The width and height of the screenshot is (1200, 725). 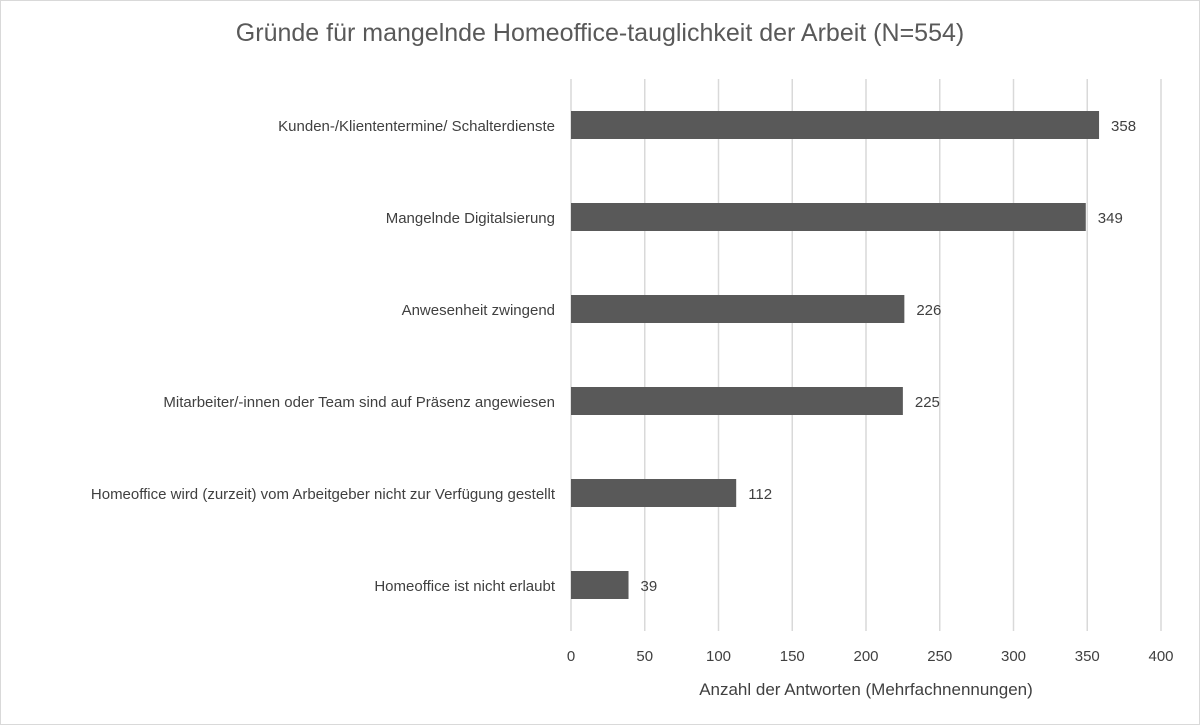 What do you see at coordinates (470, 218) in the screenshot?
I see `category-label: Mangelnde Digitalsierung` at bounding box center [470, 218].